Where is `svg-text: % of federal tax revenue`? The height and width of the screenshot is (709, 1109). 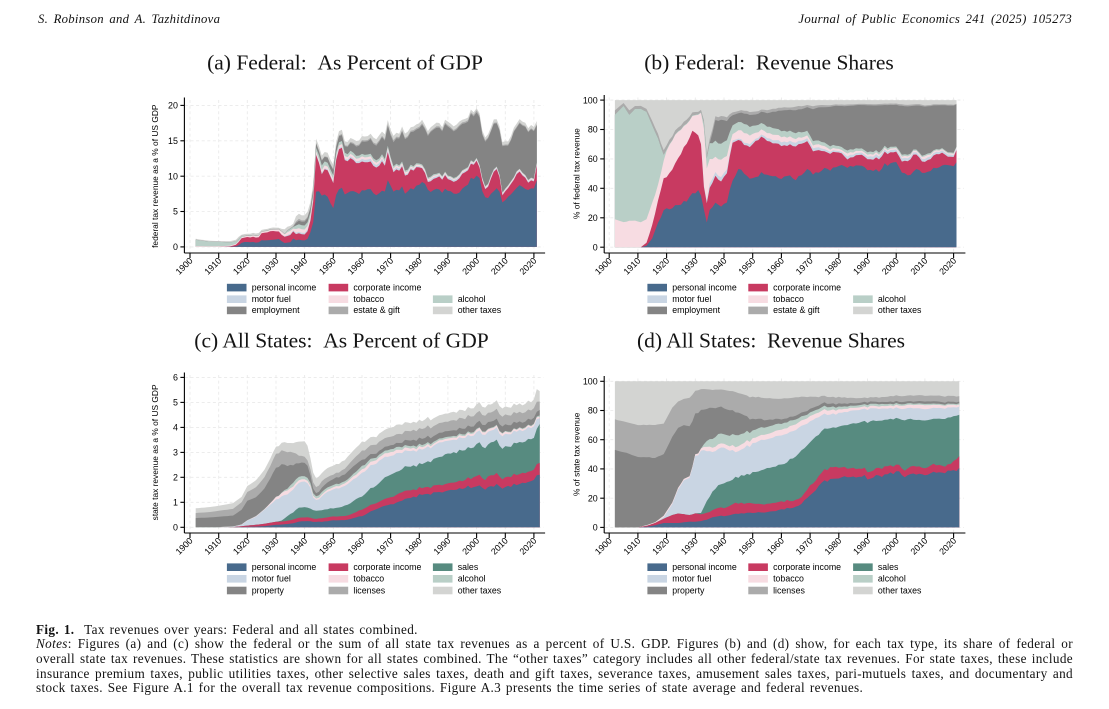
svg-text: % of federal tax revenue is located at coordinates (577, 173).